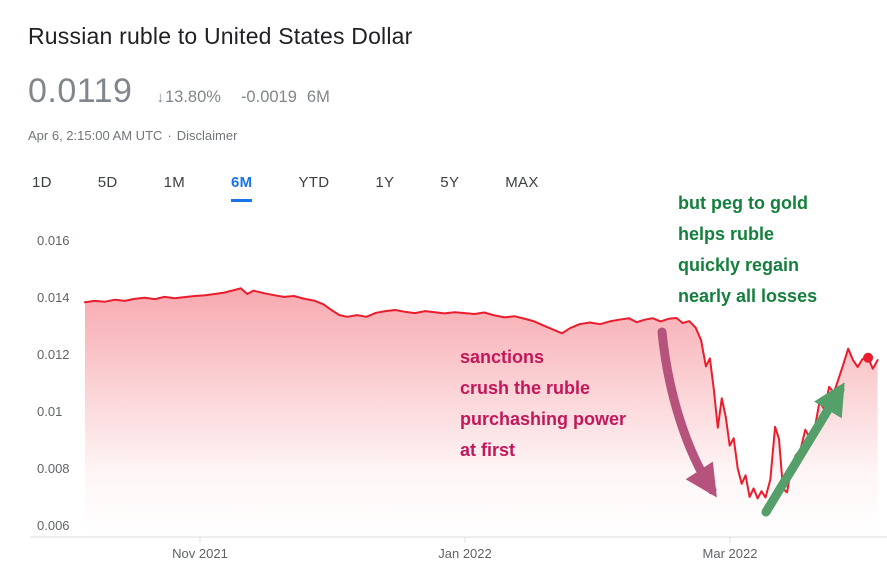 The image size is (887, 584). I want to click on disclaimer-link: Disclaimer, so click(207, 135).